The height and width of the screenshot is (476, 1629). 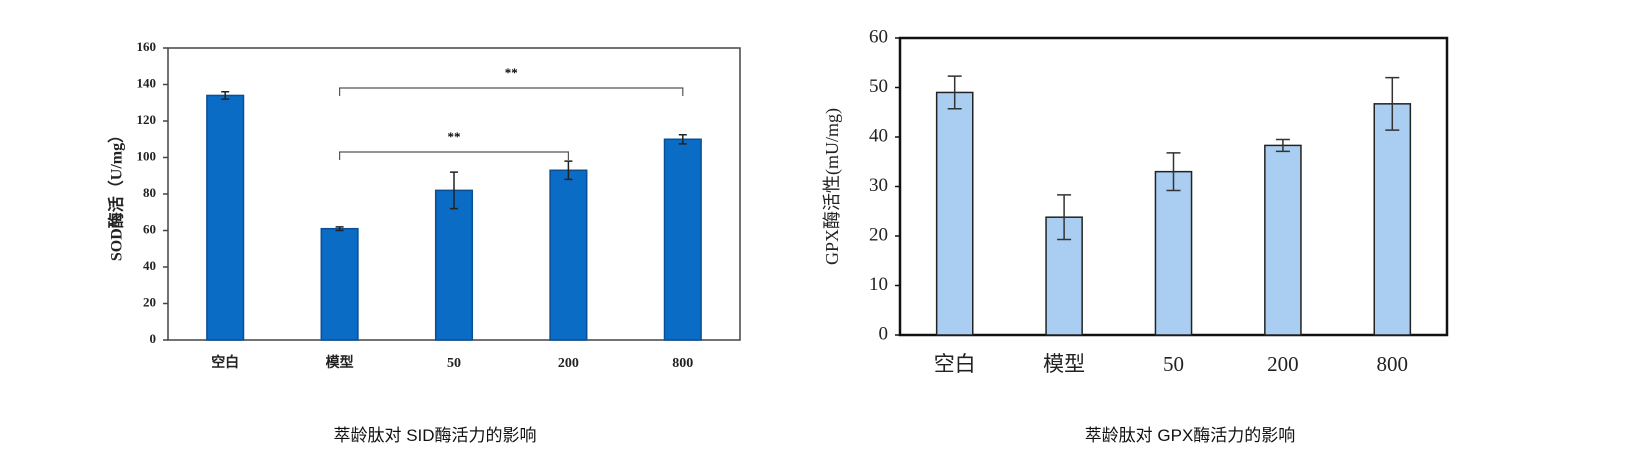 I want to click on y-tick-label: 160, so click(x=147, y=46).